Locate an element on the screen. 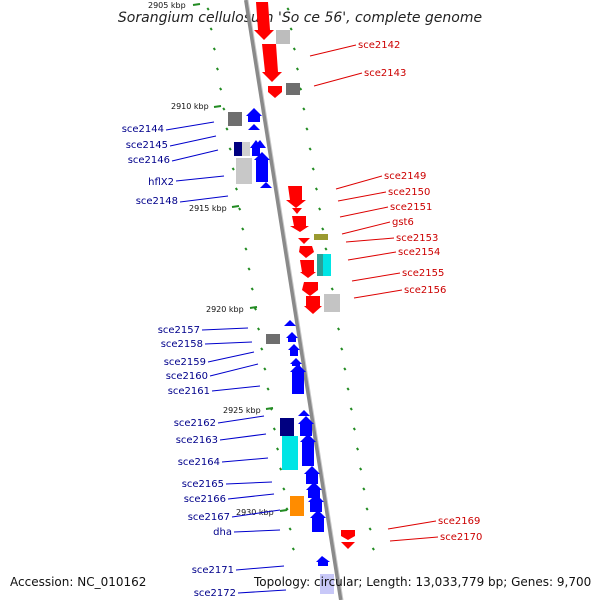 The width and height of the screenshot is (600, 600). gene-label: sce2158 is located at coordinates (182, 344).